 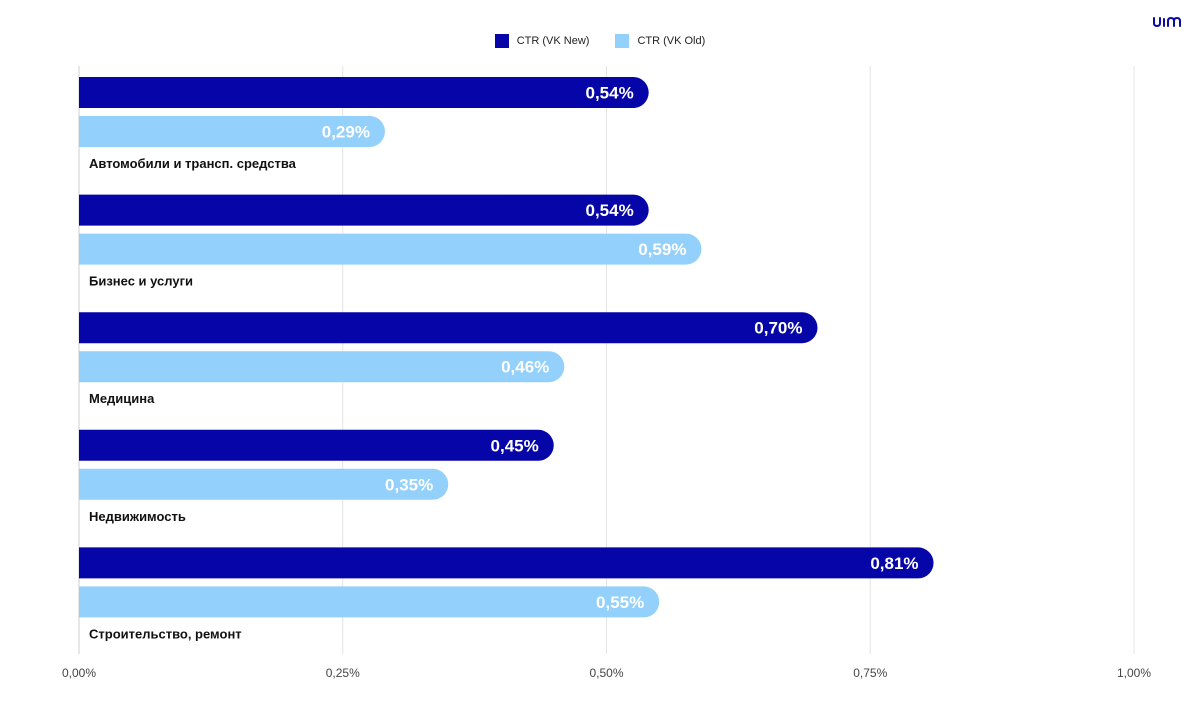 What do you see at coordinates (606, 673) in the screenshot?
I see `x-tick-label: 0,50%` at bounding box center [606, 673].